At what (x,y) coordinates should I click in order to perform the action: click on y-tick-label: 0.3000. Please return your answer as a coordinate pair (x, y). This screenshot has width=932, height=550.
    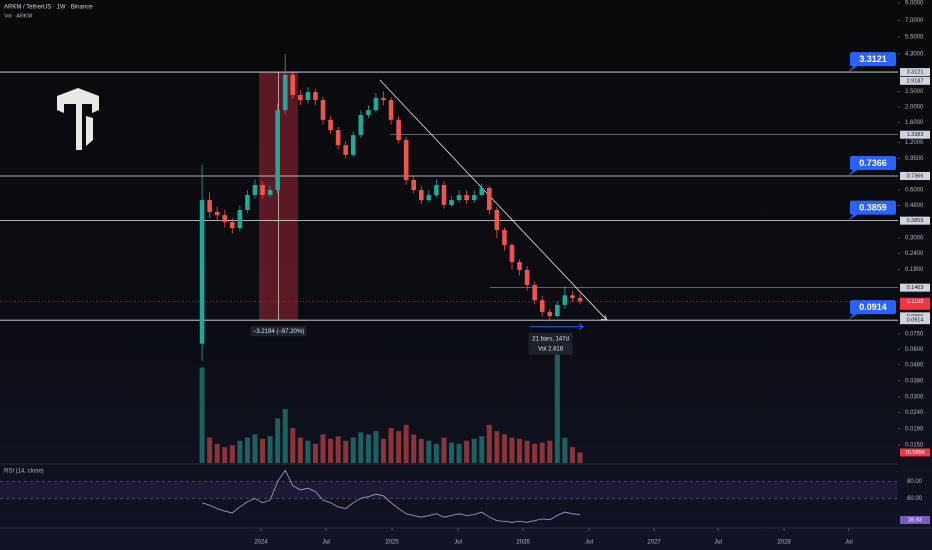
    Looking at the image, I should click on (914, 239).